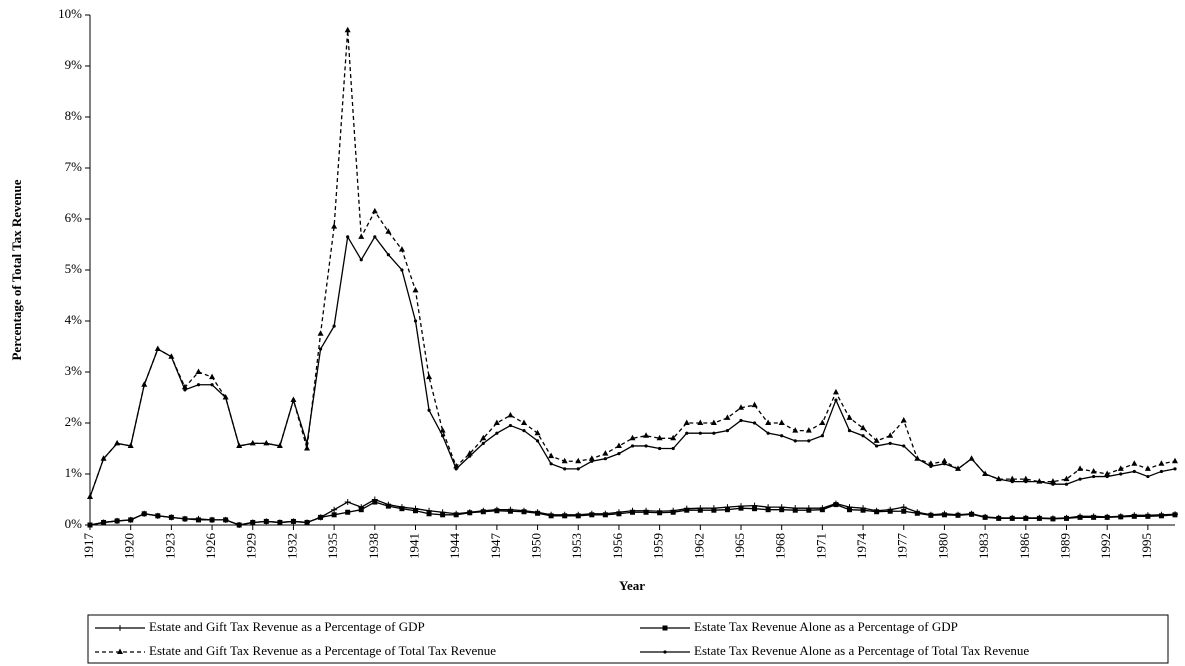 The width and height of the screenshot is (1185, 666). What do you see at coordinates (1105, 546) in the screenshot?
I see `x-tick-label: 1992` at bounding box center [1105, 546].